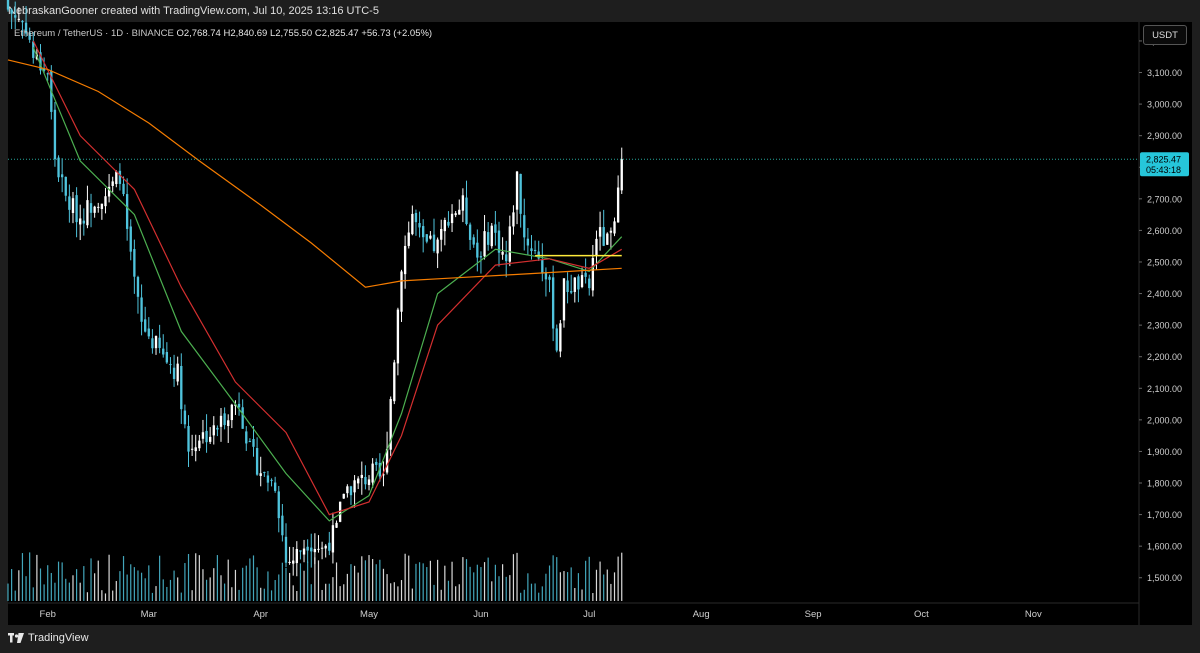 The height and width of the screenshot is (653, 1200). I want to click on ohlc-open: O2,768.74, so click(198, 33).